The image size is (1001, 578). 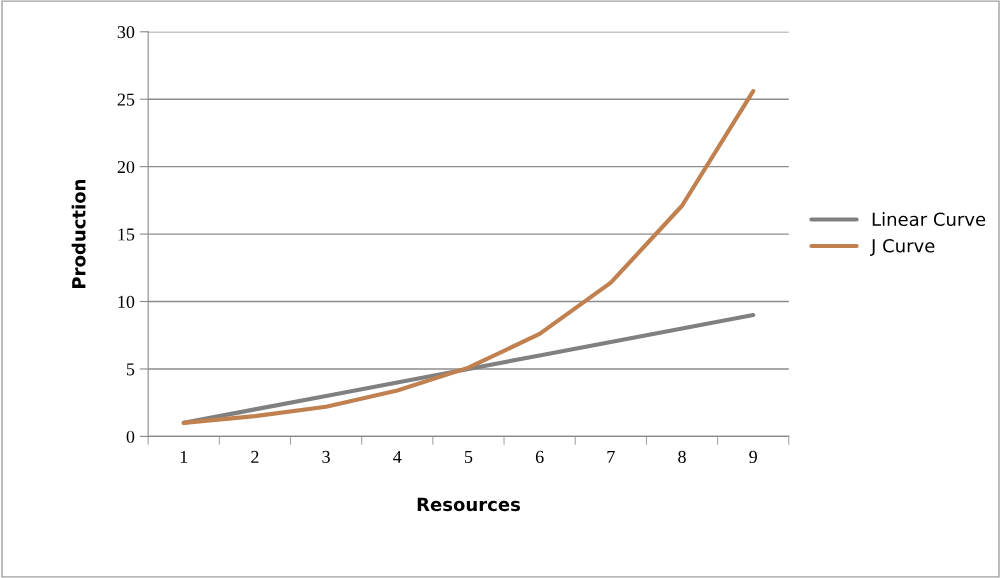 I want to click on y-tick-label: 0, so click(x=130, y=436).